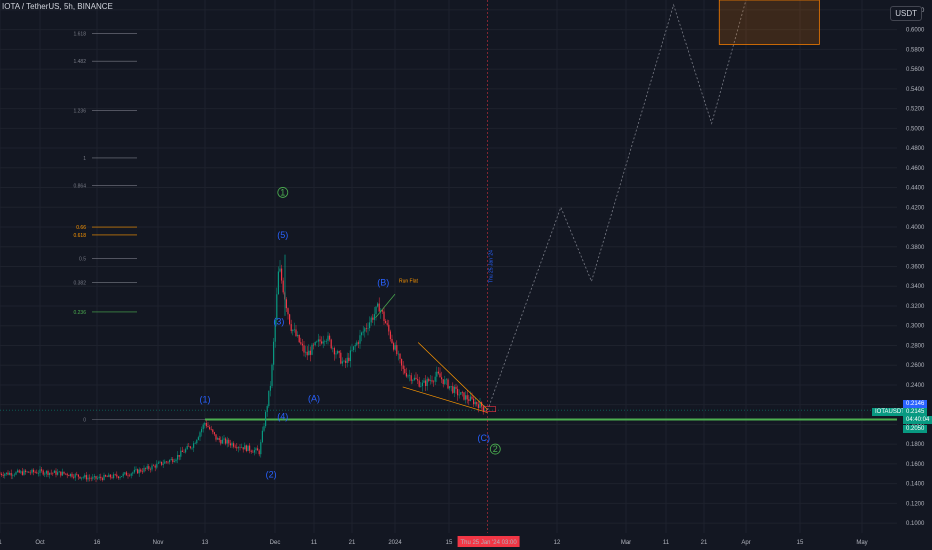 The width and height of the screenshot is (932, 550). Describe the element at coordinates (79, 236) in the screenshot. I see `fib-label: 0.618` at that location.